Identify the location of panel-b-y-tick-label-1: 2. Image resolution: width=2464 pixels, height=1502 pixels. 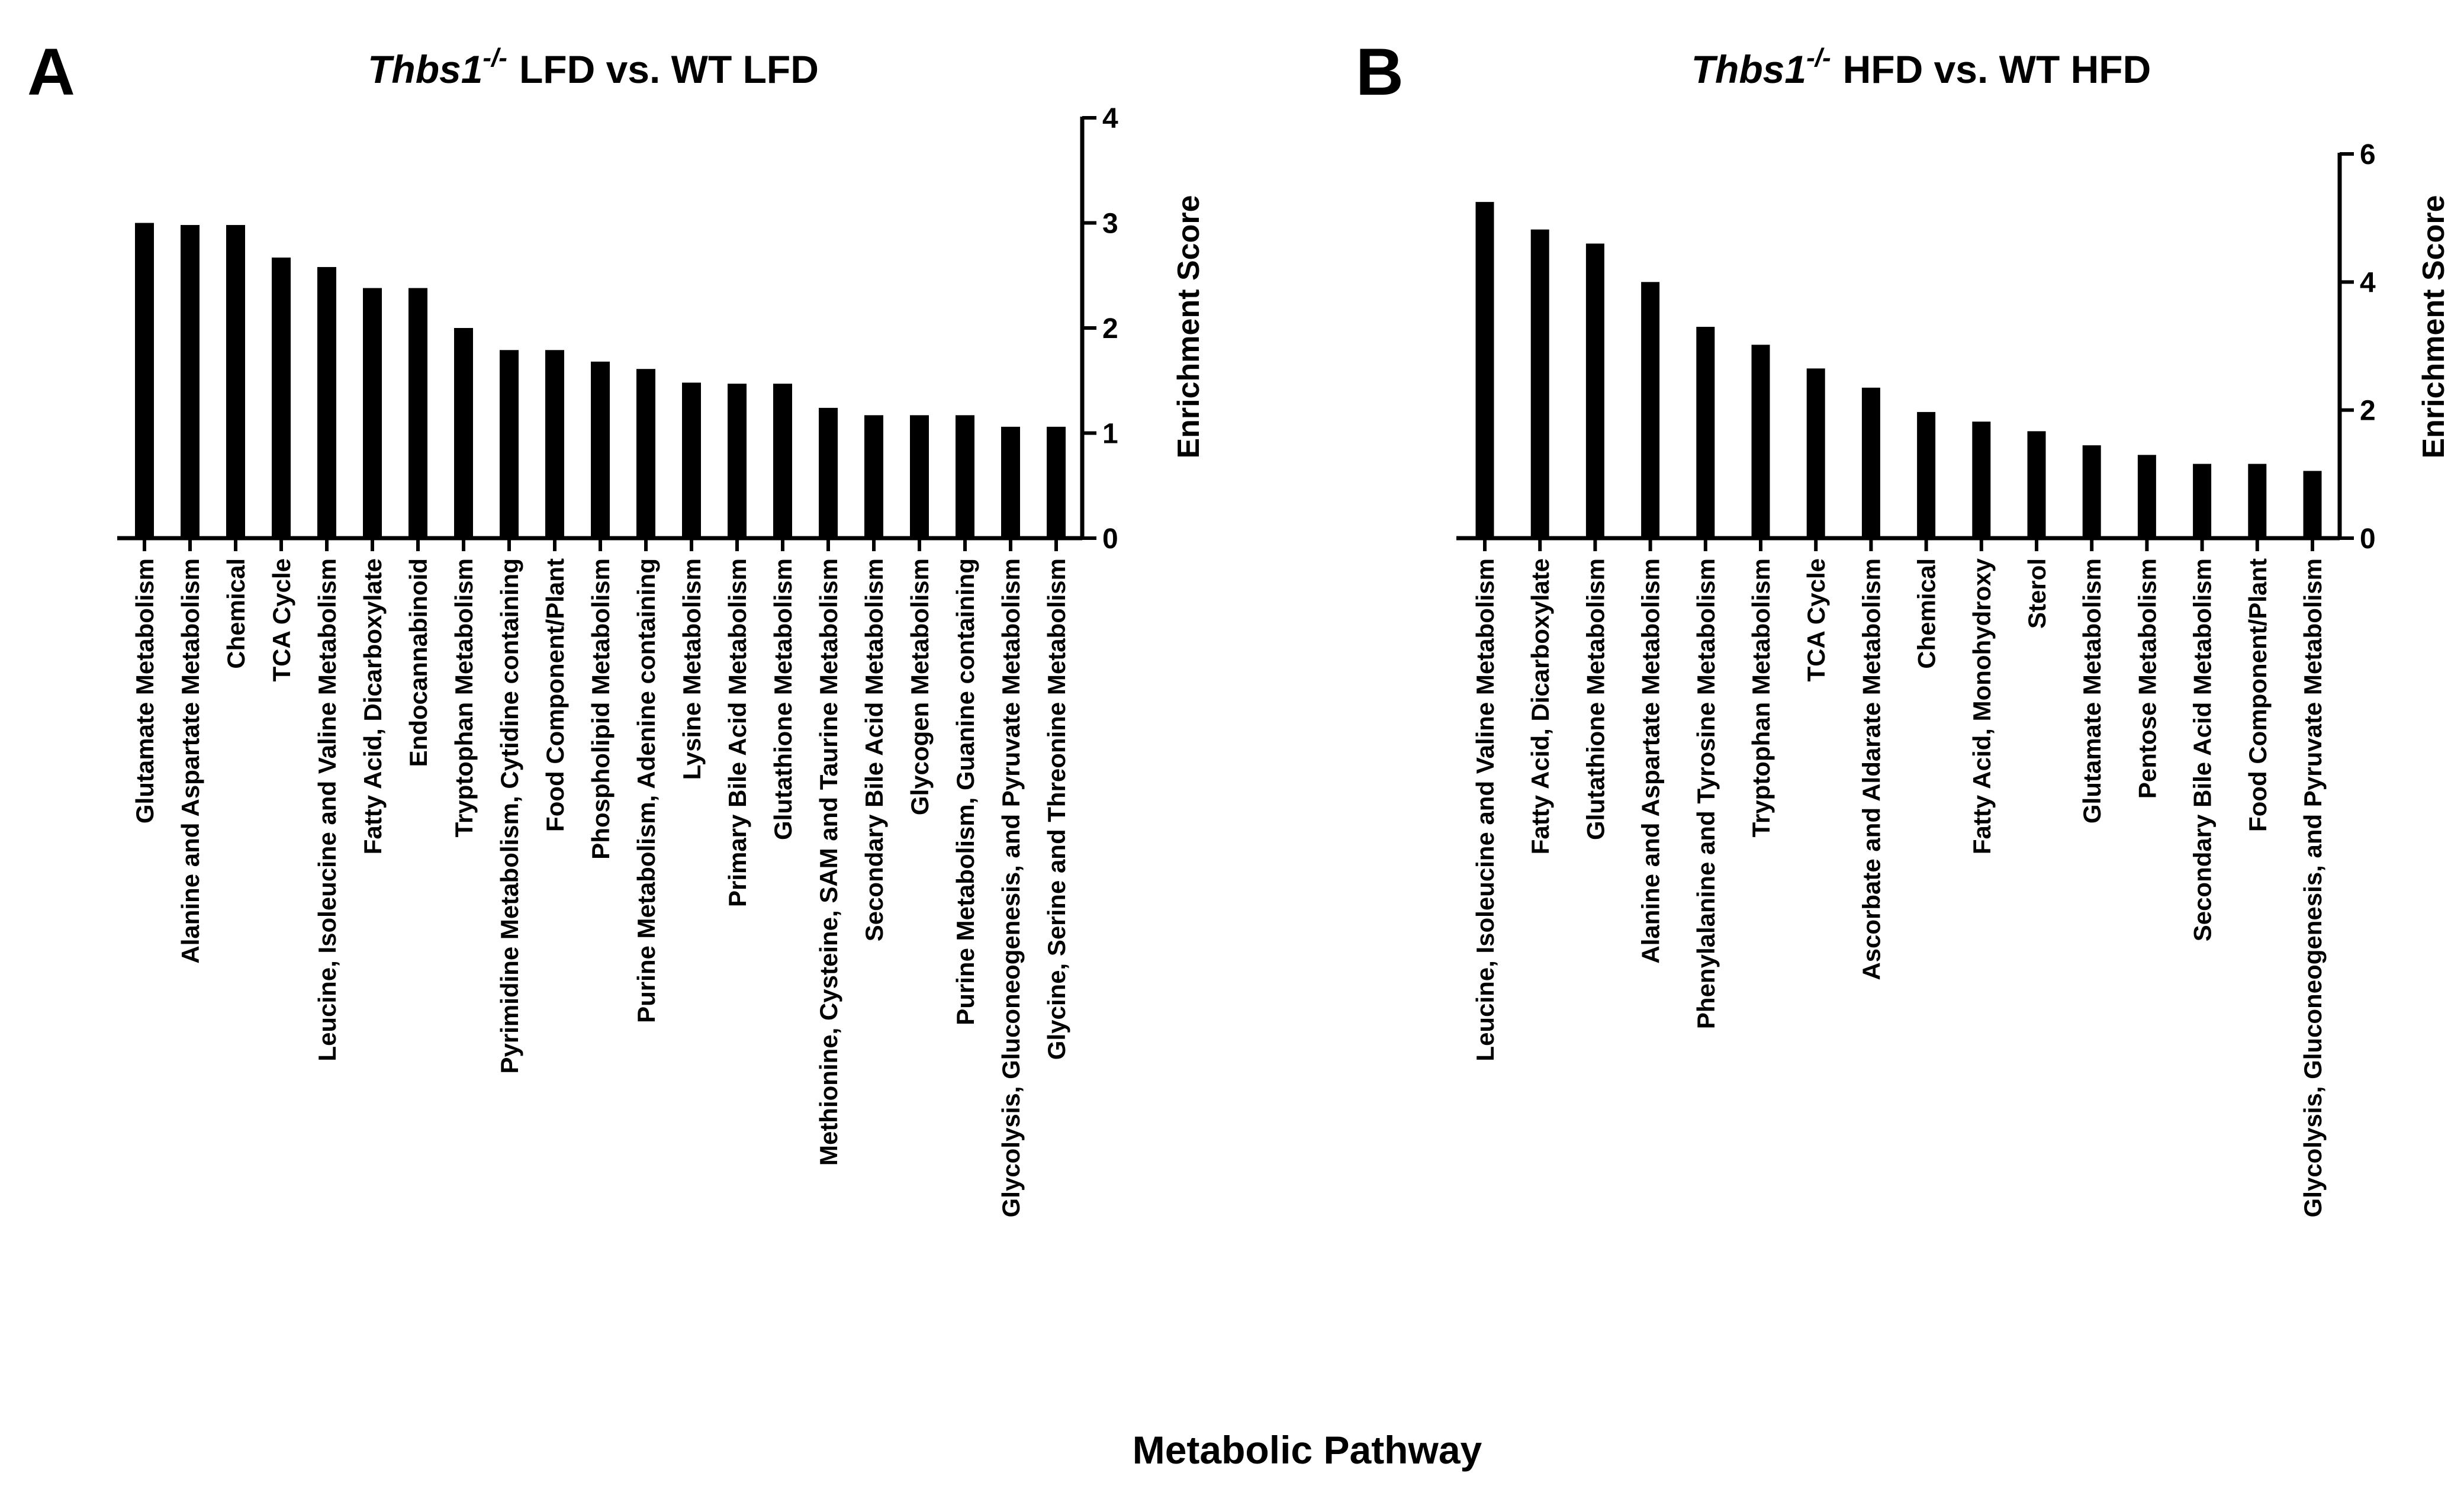
(2368, 411).